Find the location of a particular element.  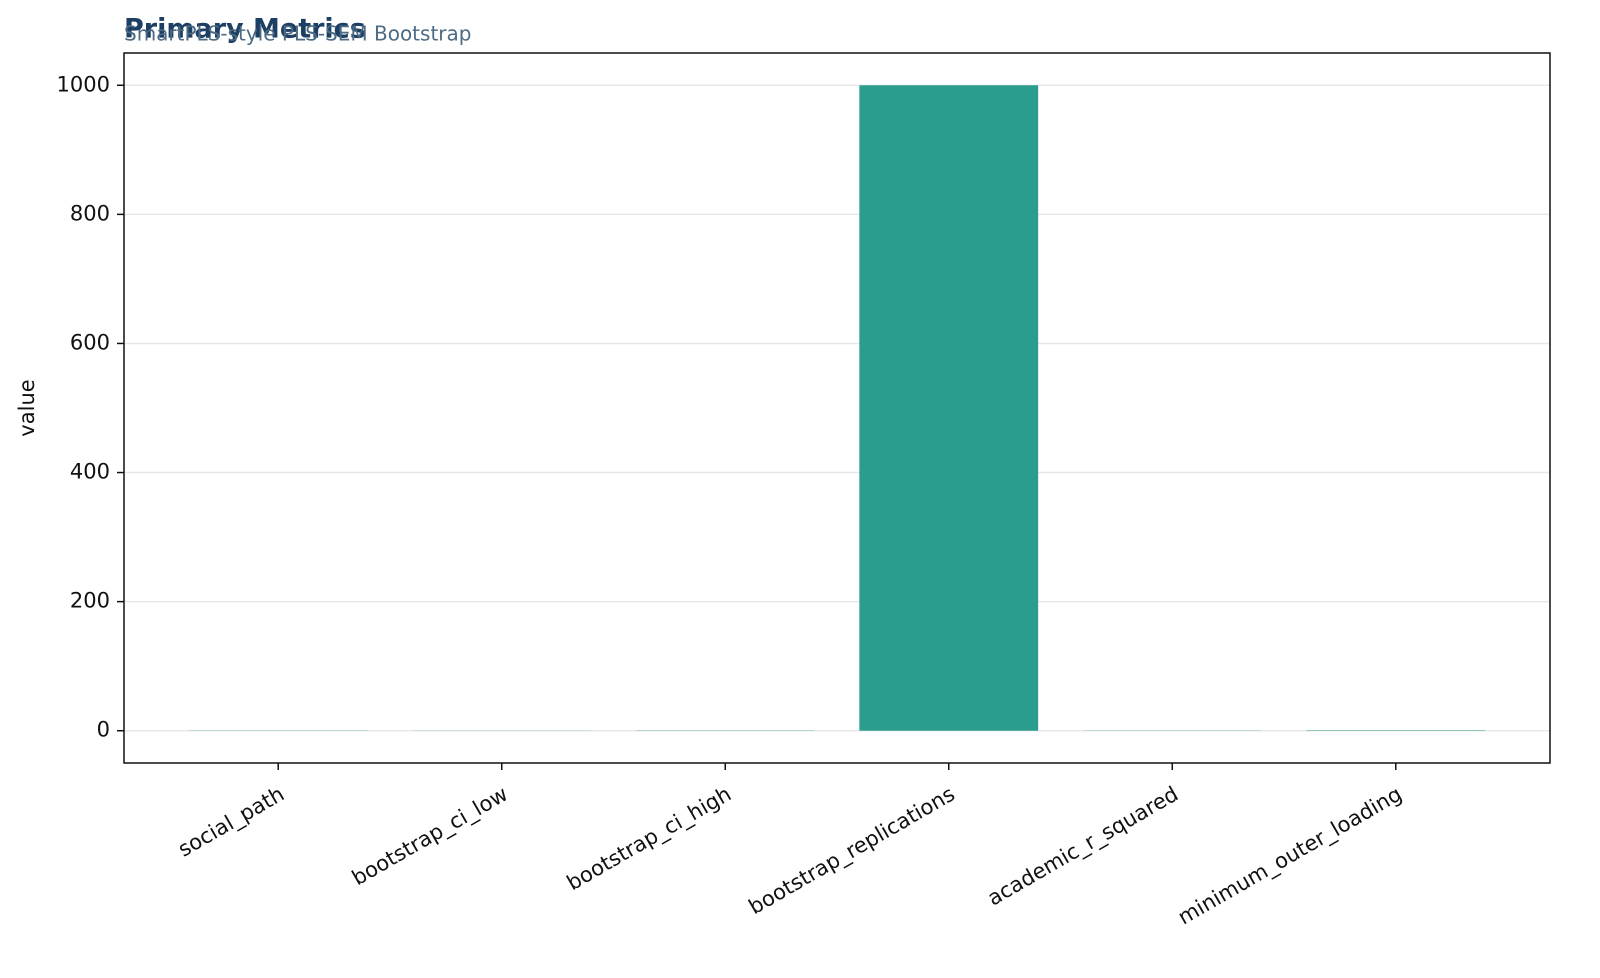

x-tick-label: bootstrap_ci_low is located at coordinates (430, 836).